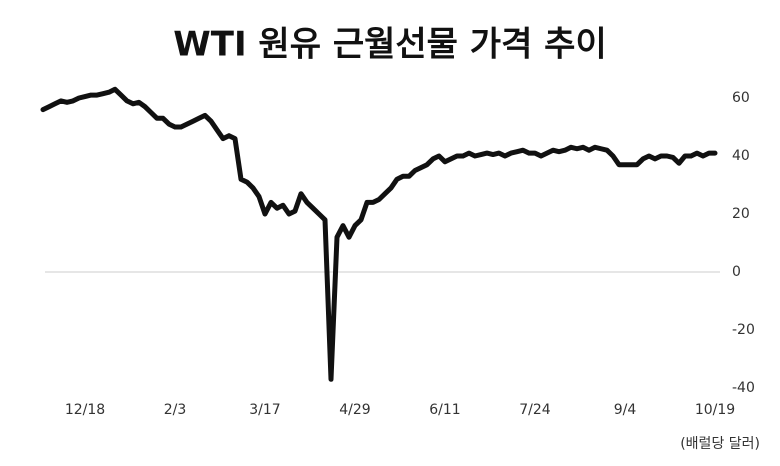 The image size is (780, 466). Describe the element at coordinates (175, 410) in the screenshot. I see `x-tick-label: 2/3` at that location.